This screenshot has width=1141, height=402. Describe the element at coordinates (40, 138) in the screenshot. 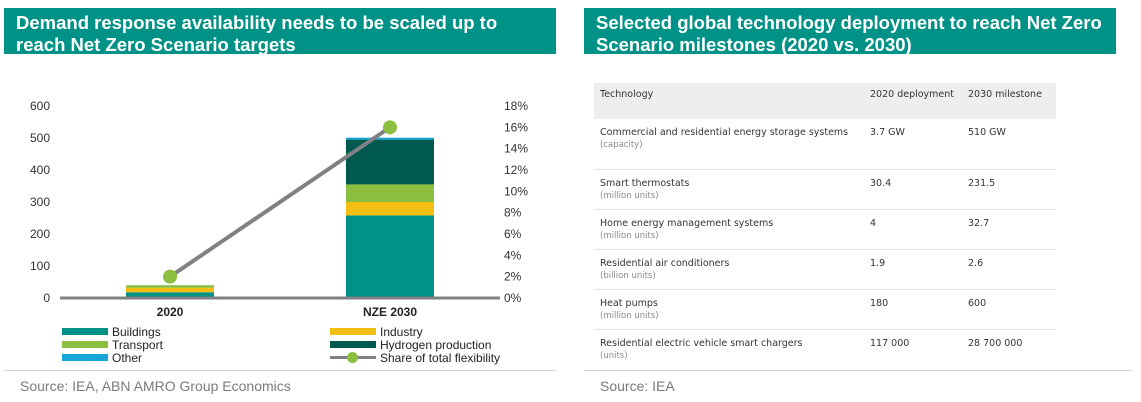

I see `left-axis-tick-label: 500` at that location.